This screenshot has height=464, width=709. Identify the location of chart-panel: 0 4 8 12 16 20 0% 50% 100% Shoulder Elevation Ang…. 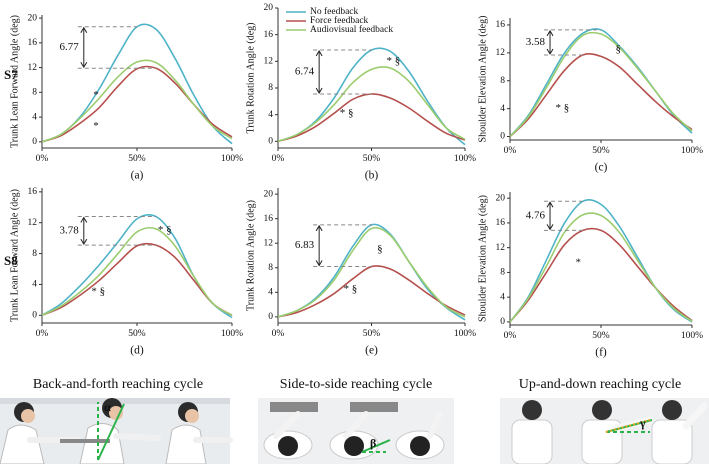
(590, 275).